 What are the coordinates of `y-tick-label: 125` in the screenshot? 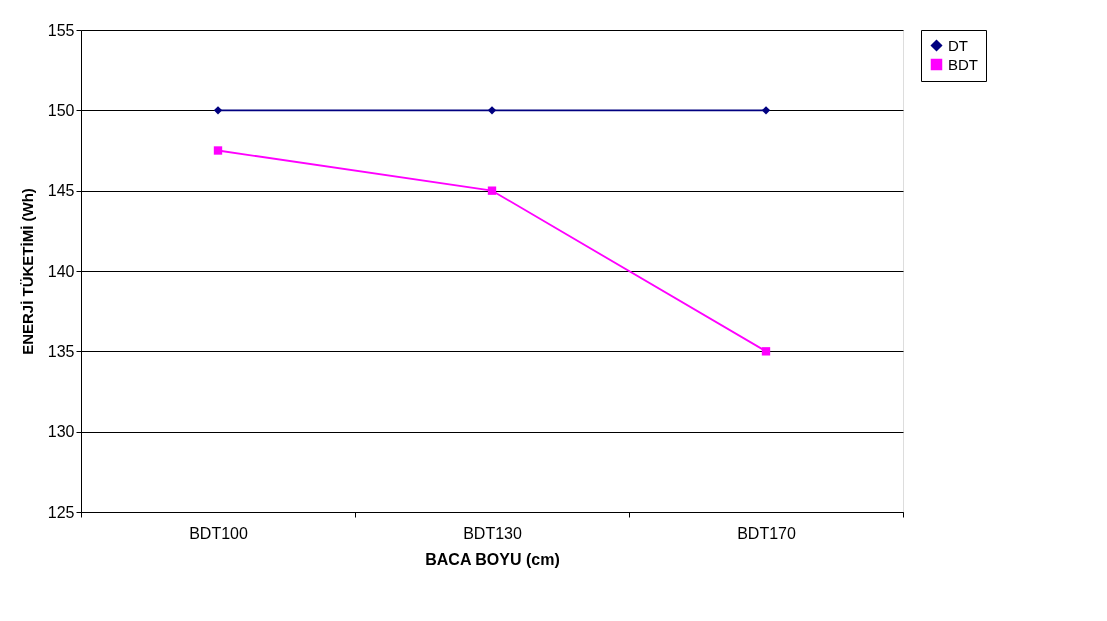 It's located at (61, 512).